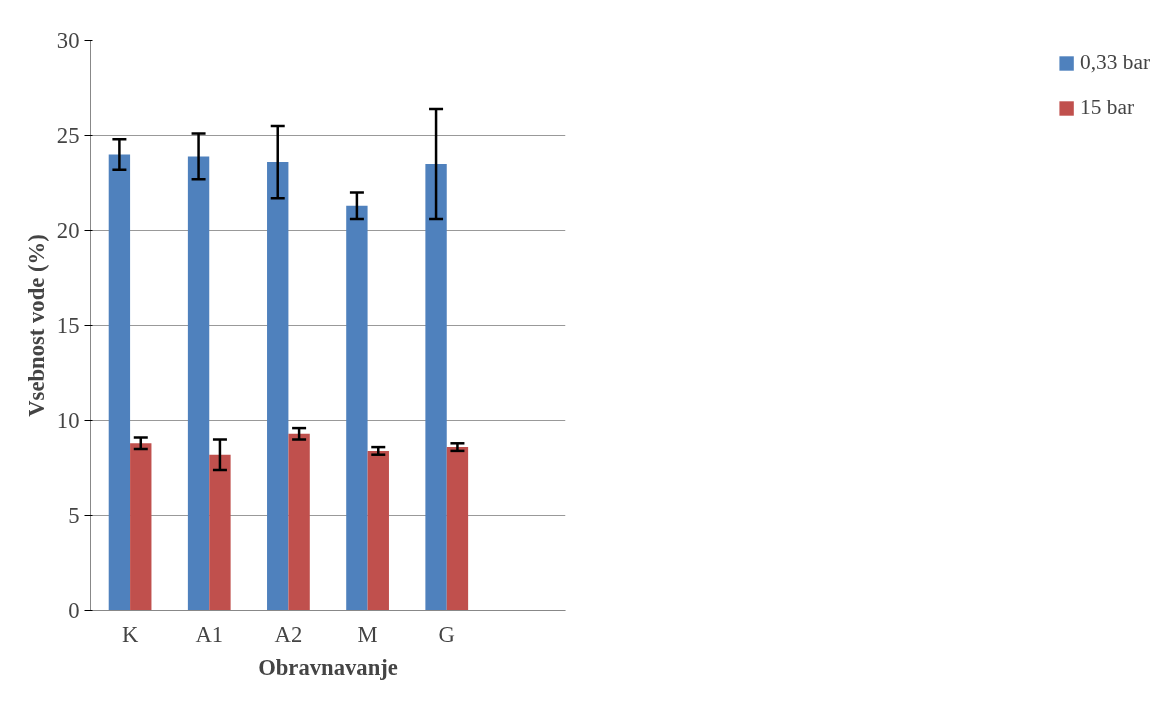  Describe the element at coordinates (1115, 62) in the screenshot. I see `legend-label: 0,33 bar` at that location.